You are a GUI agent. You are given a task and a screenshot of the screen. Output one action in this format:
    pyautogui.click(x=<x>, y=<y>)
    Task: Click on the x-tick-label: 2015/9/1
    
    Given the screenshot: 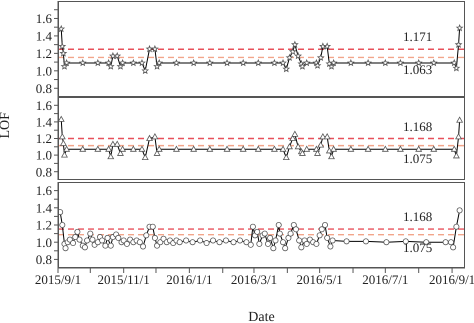 What is the action you would take?
    pyautogui.click(x=58, y=280)
    